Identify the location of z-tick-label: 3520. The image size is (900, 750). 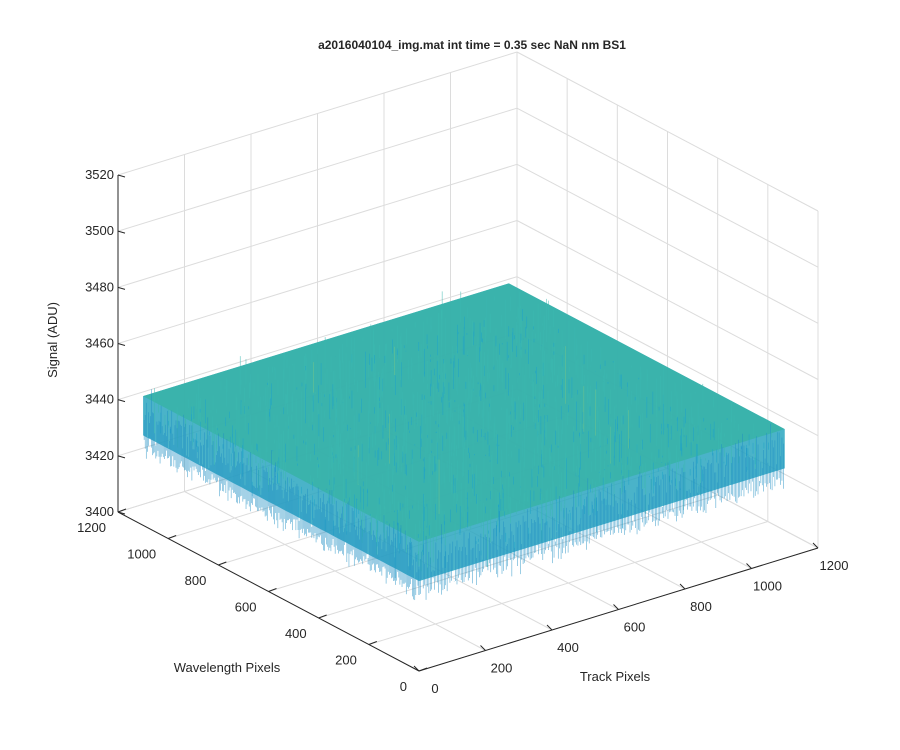
(99, 174).